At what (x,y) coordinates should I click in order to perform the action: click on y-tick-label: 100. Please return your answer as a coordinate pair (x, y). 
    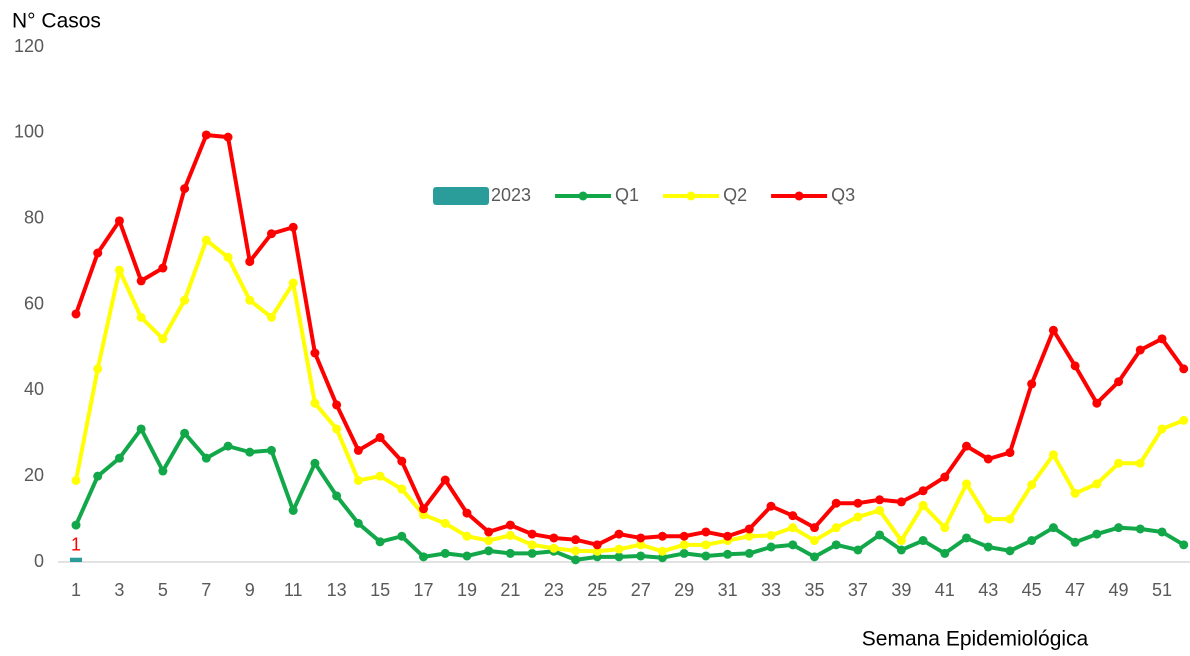
    Looking at the image, I should click on (29, 132).